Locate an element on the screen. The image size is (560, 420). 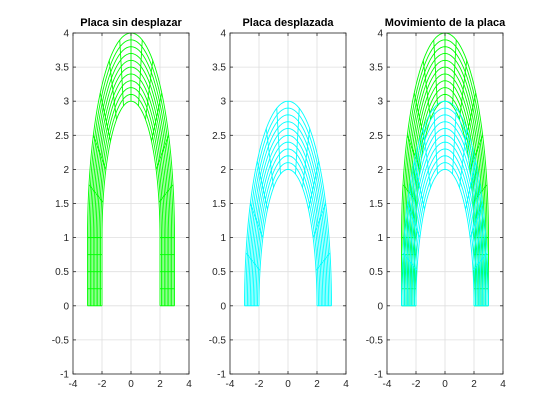
subplot-title: Placa desplazada is located at coordinates (288, 23).